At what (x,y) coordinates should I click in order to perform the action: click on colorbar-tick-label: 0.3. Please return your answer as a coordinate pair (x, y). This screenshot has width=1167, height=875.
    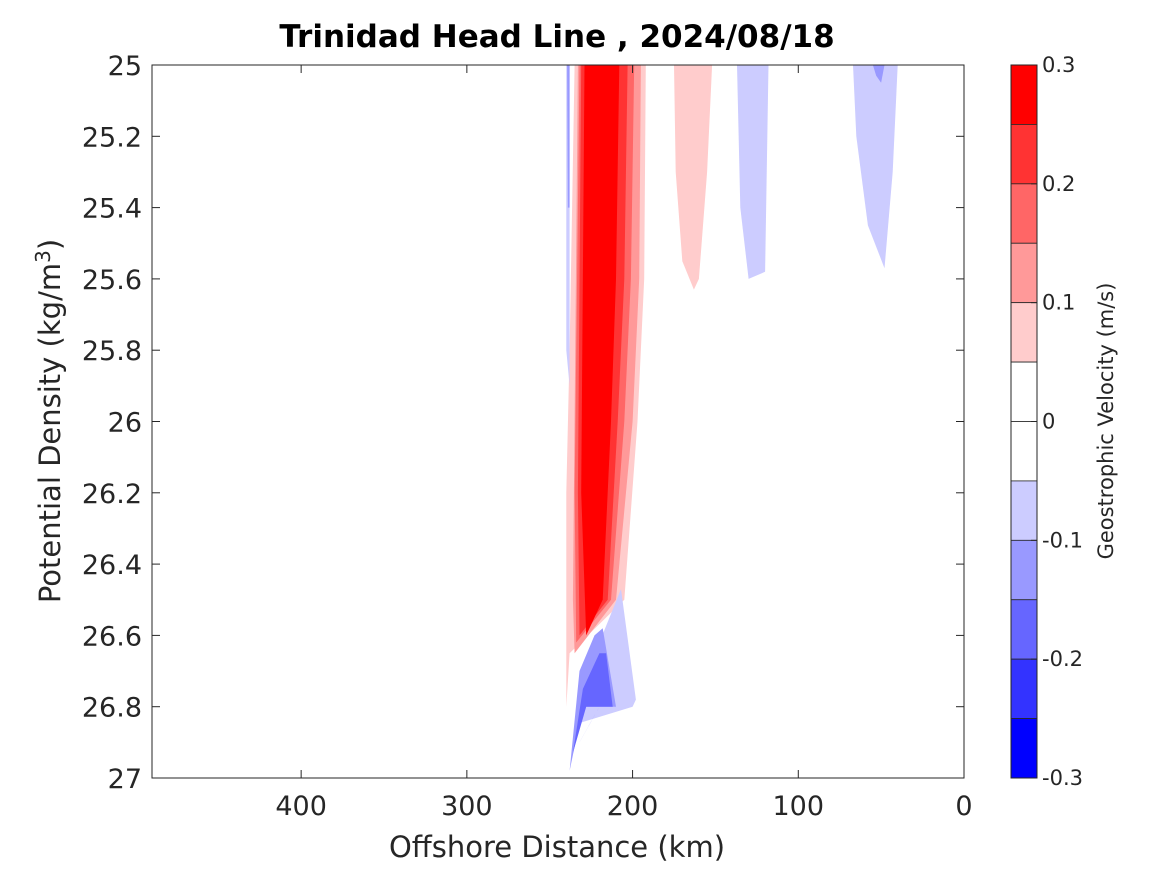
    Looking at the image, I should click on (1058, 65).